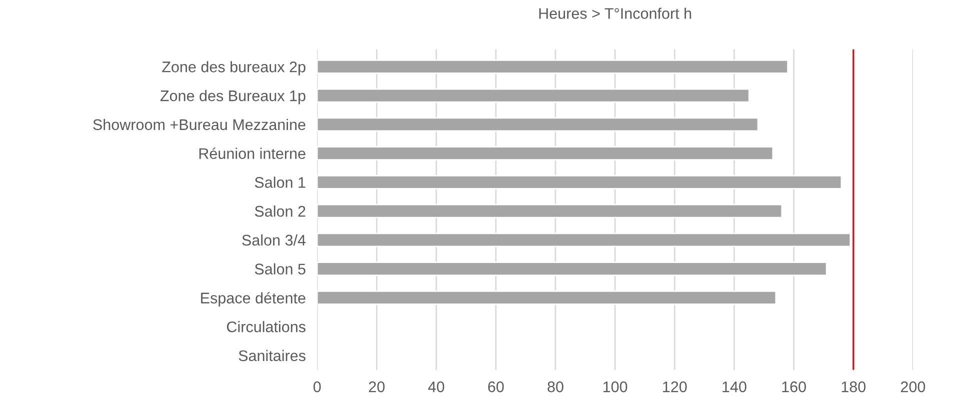 The image size is (961, 411). I want to click on x-tick-label: 200, so click(913, 386).